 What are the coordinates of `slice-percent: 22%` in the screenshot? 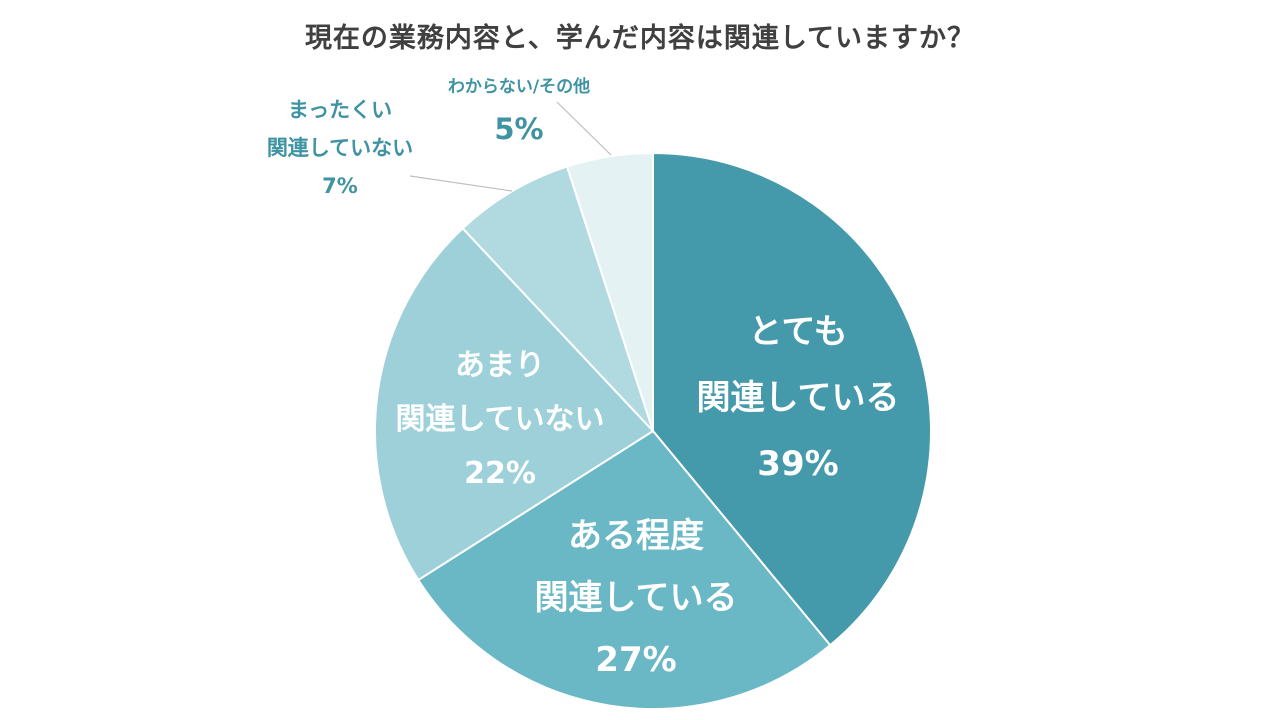 It's located at (500, 473).